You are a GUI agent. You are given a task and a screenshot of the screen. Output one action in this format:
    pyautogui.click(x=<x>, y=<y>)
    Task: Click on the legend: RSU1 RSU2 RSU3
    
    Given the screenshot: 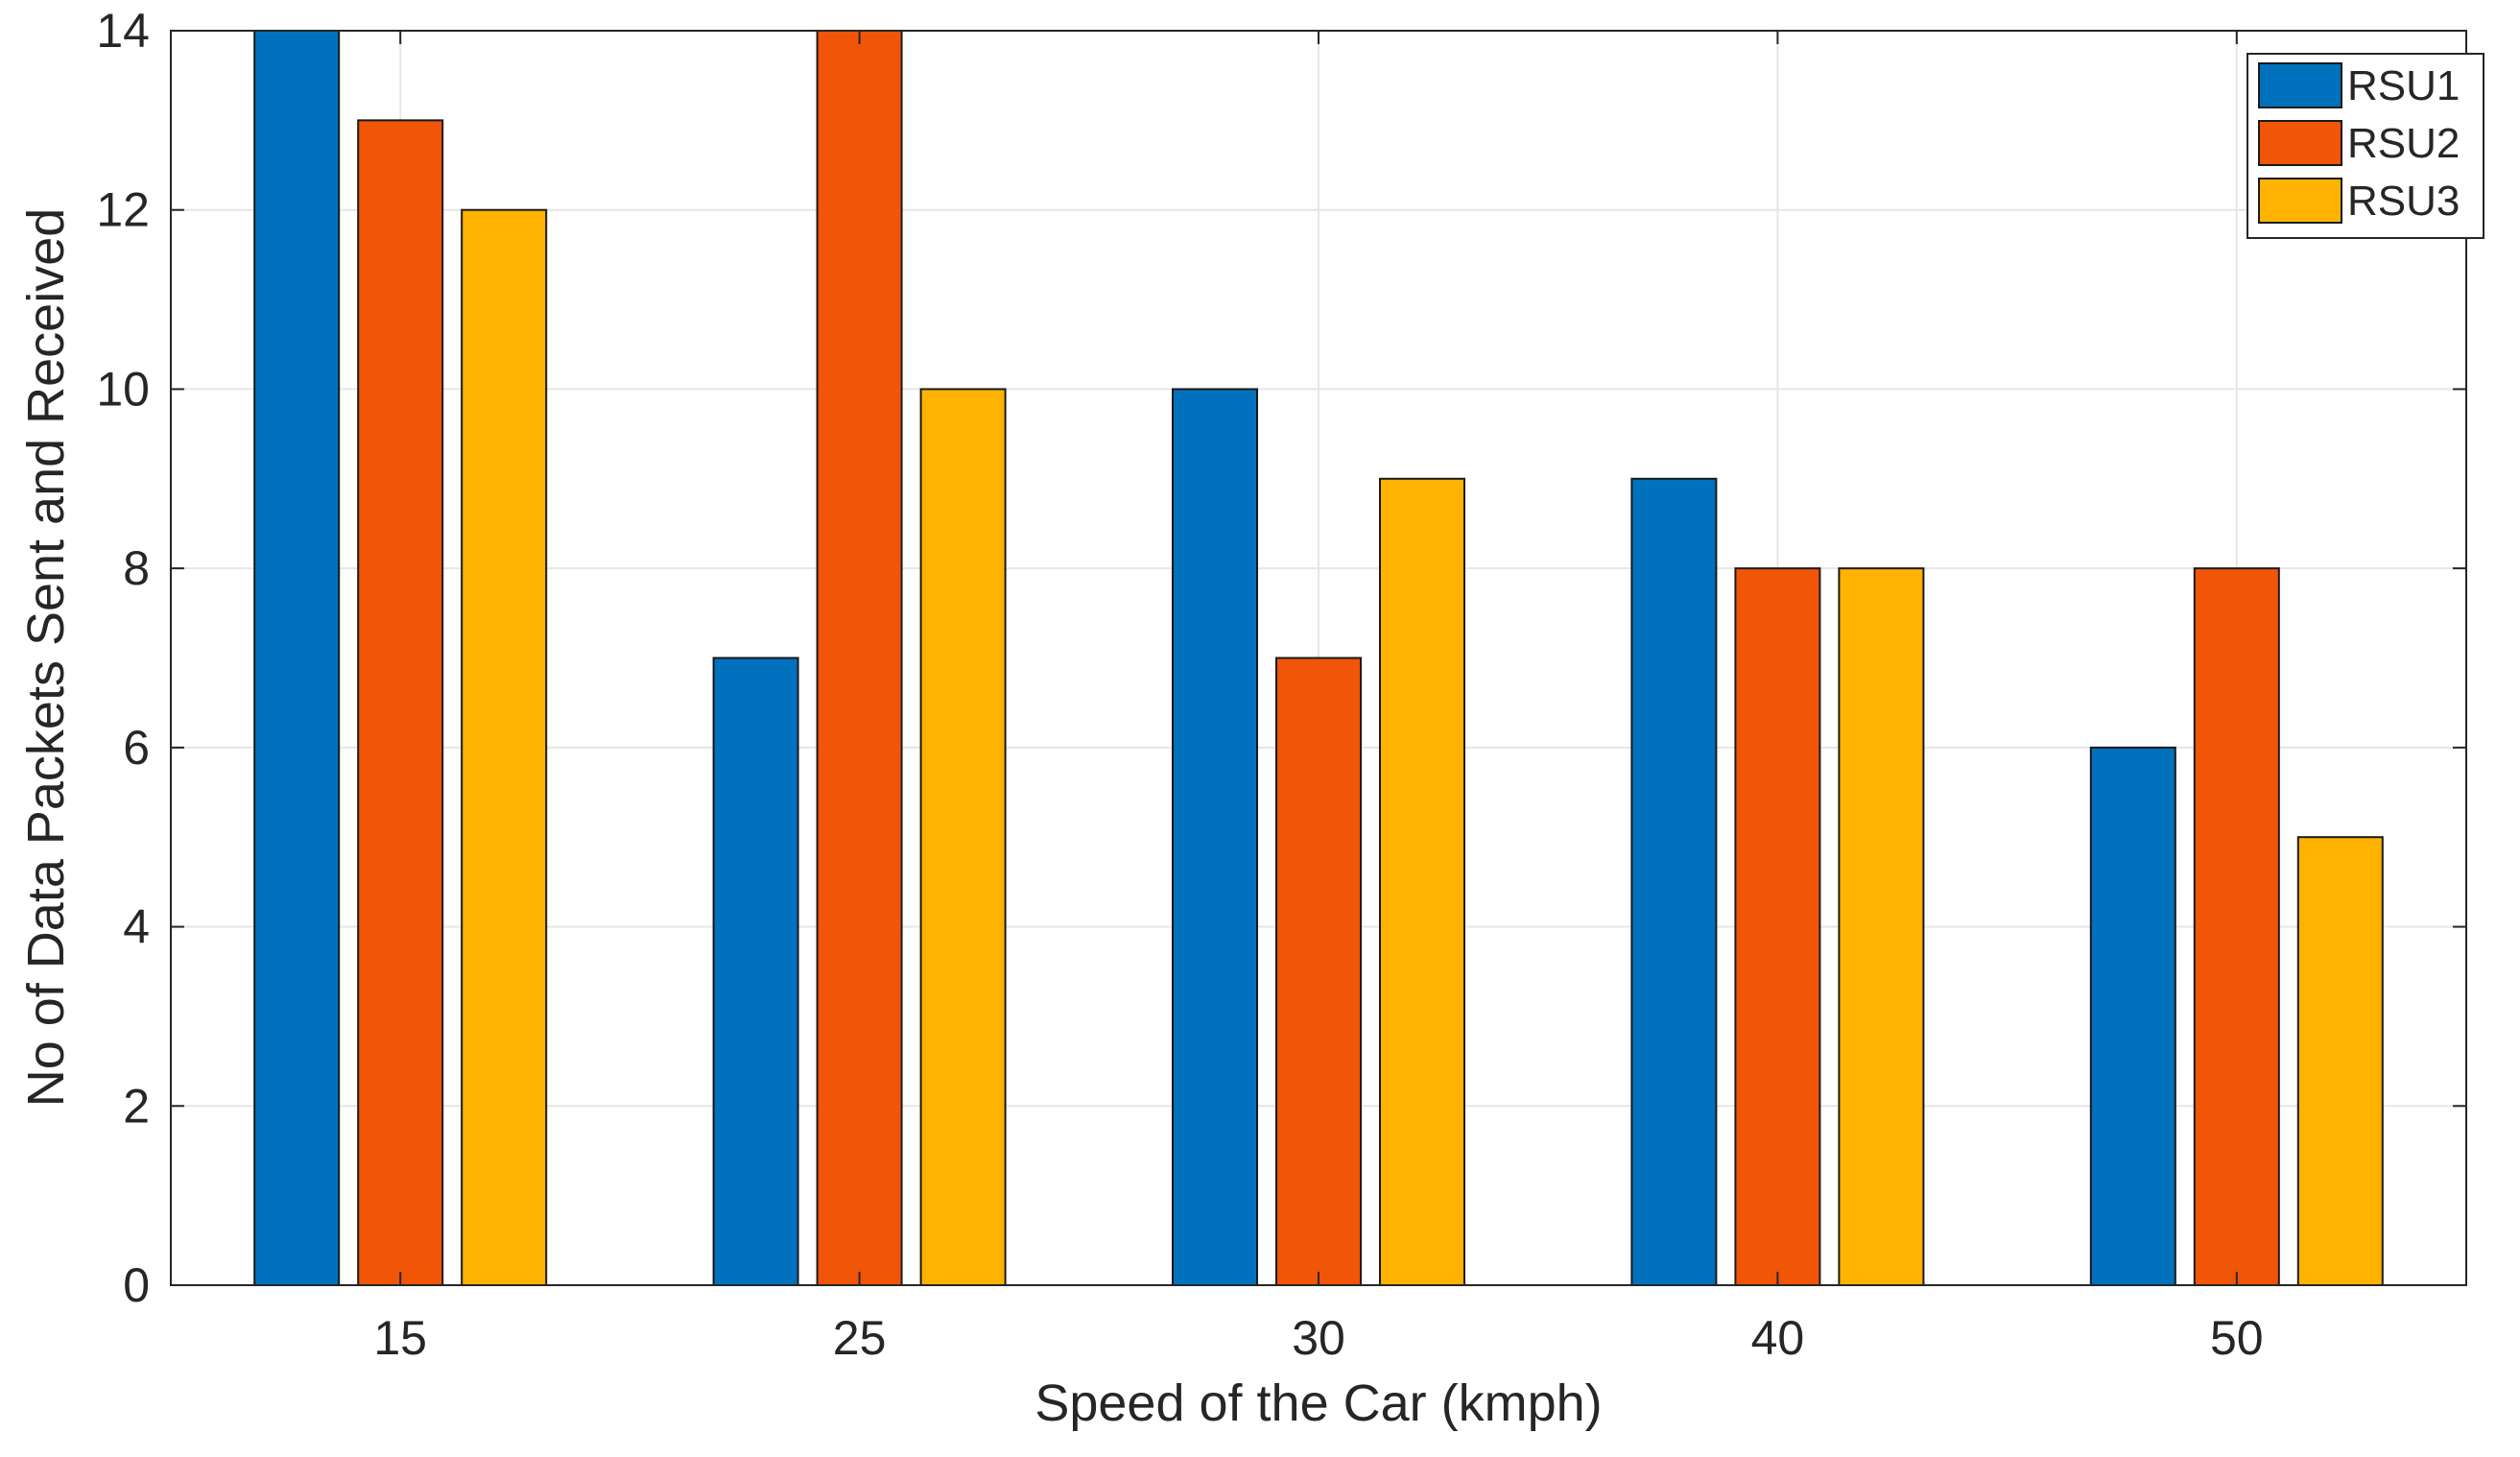 What is the action you would take?
    pyautogui.click(x=2365, y=146)
    